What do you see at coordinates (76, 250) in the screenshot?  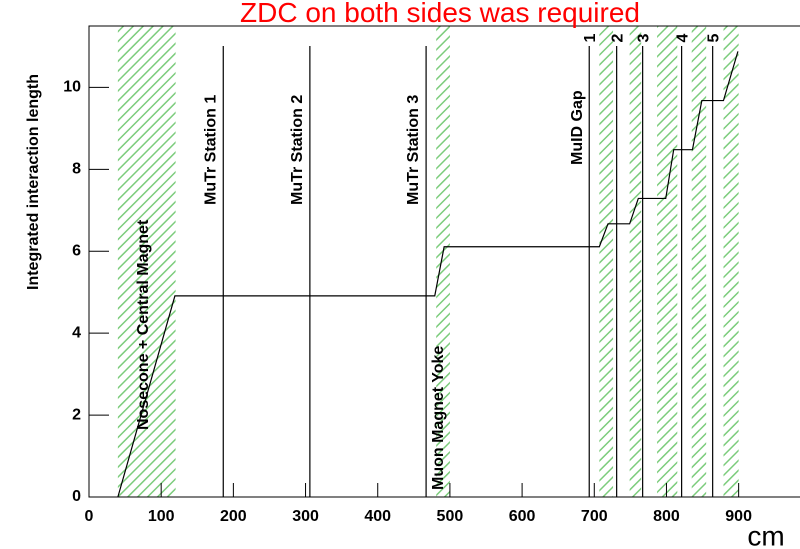 I see `y-tick-label: 6` at bounding box center [76, 250].